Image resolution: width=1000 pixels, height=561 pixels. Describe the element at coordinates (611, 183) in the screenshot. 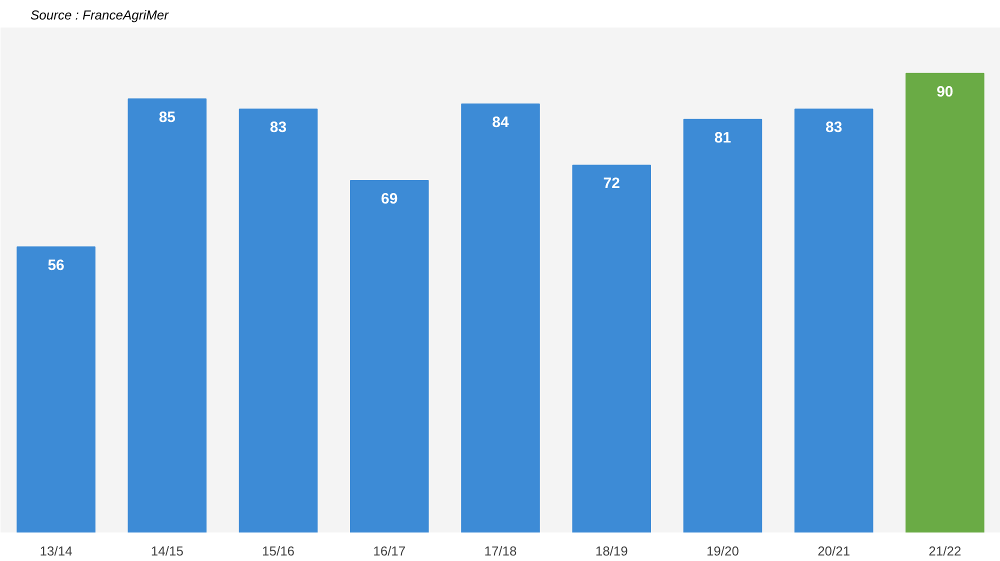

I see `data-label: 72` at that location.